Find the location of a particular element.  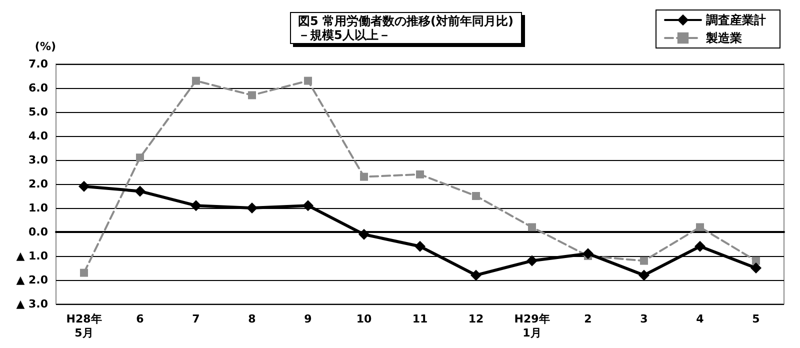

y-tick-label: 7.0 is located at coordinates (38, 64).